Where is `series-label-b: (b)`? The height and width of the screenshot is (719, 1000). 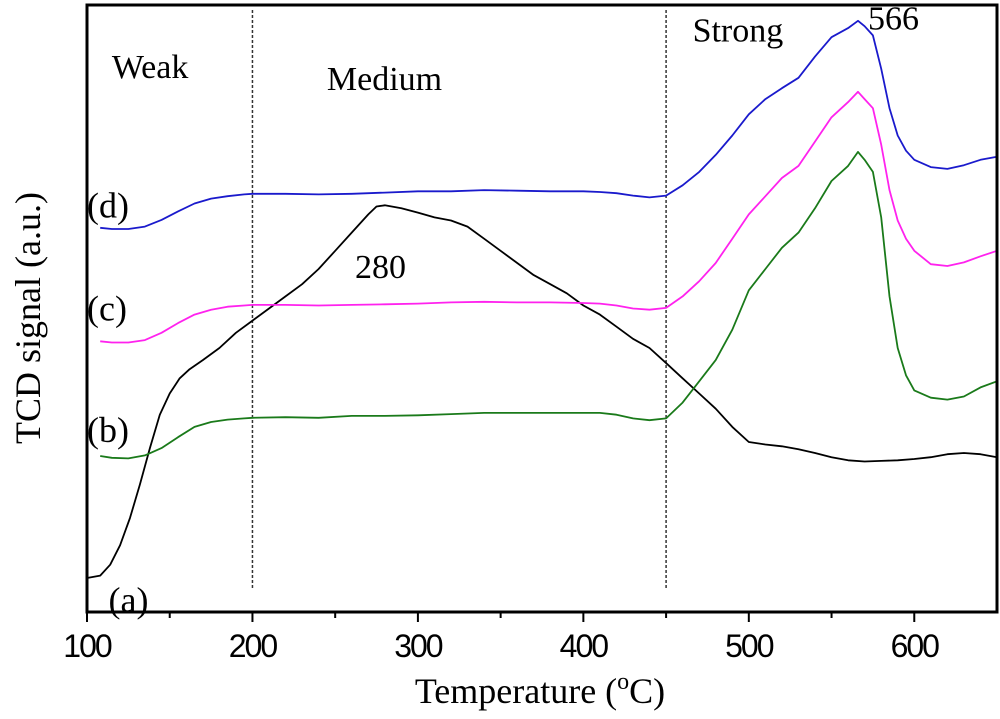 series-label-b: (b) is located at coordinates (108, 430).